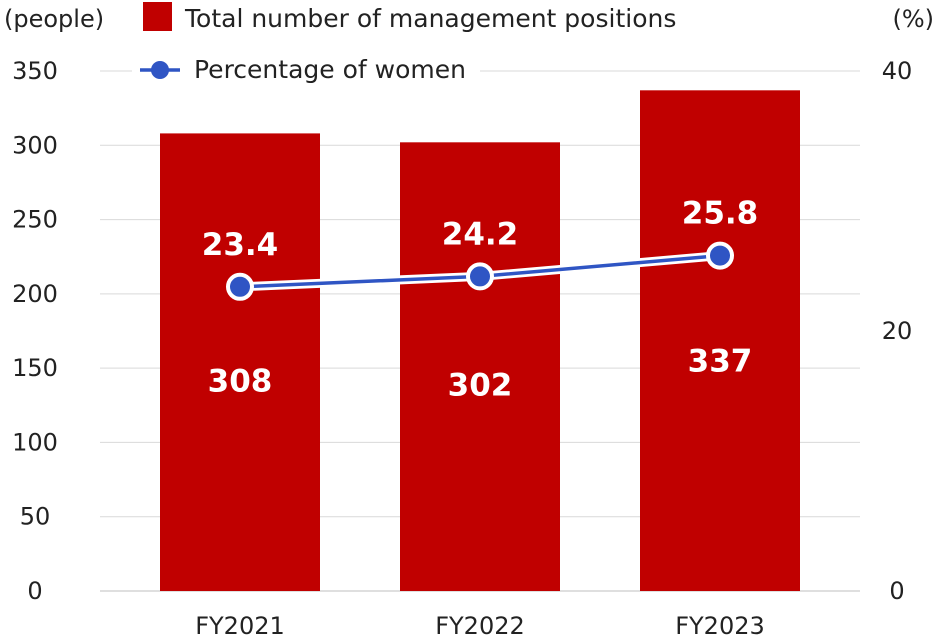  What do you see at coordinates (720, 341) in the screenshot?
I see `bar-fy2023` at bounding box center [720, 341].